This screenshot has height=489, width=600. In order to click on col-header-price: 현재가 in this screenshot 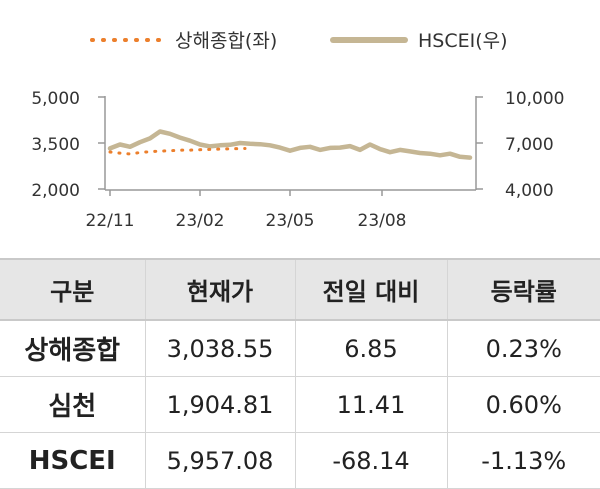, I will do `click(219, 289)`.